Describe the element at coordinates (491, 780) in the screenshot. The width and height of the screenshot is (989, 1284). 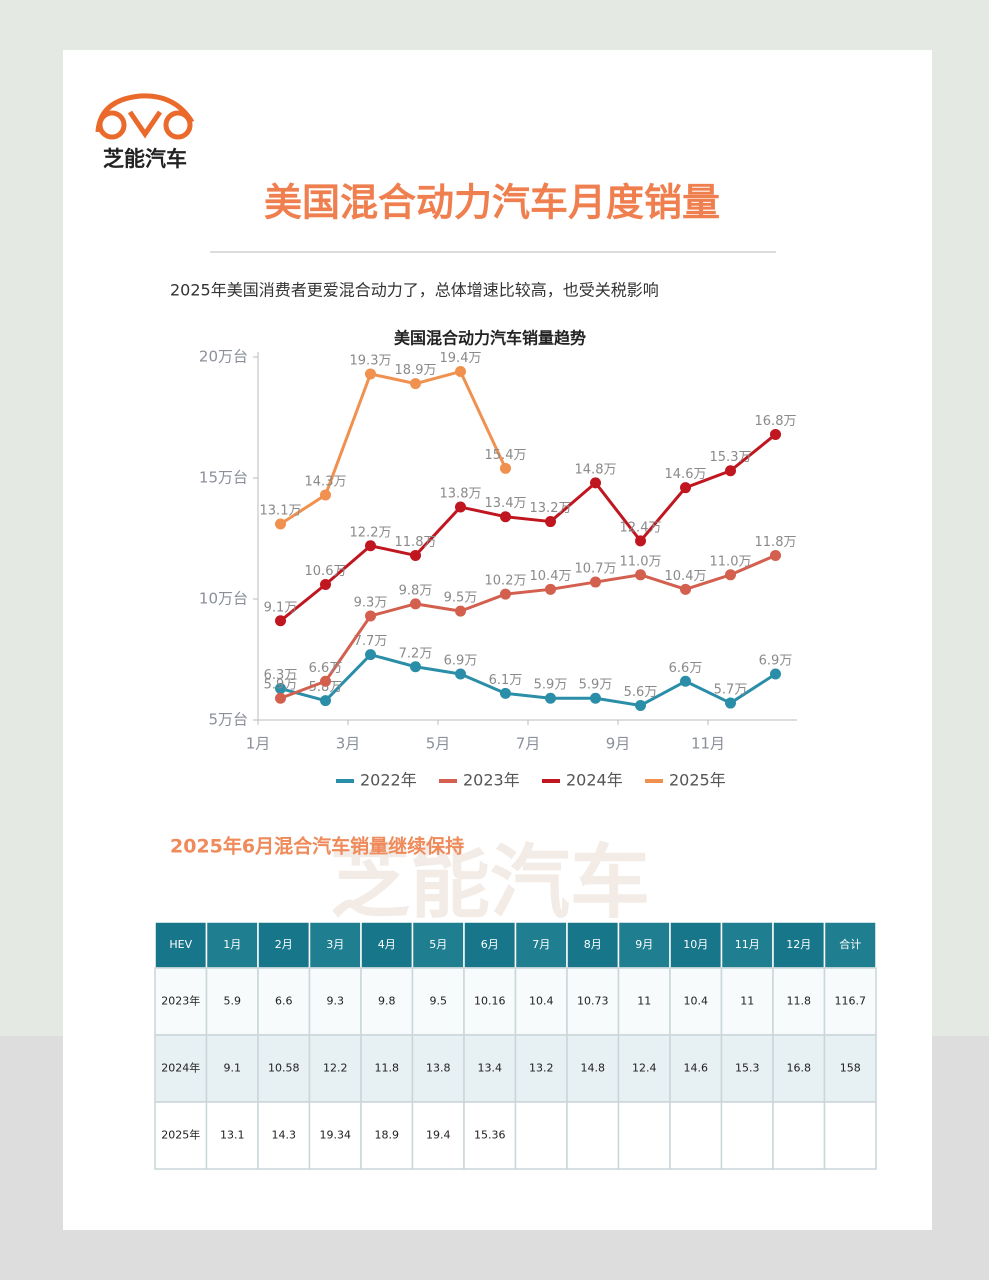
I see `legend-label: 2023年` at that location.